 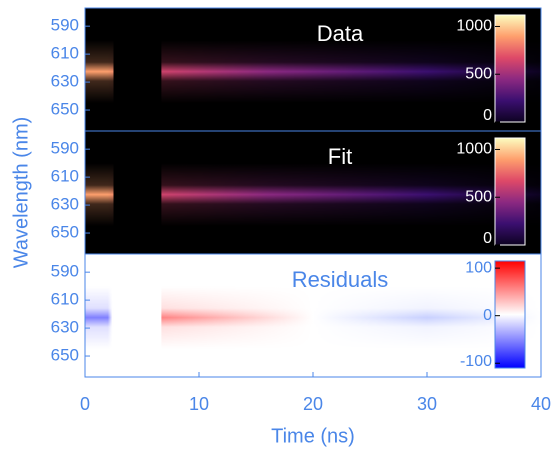 What do you see at coordinates (340, 33) in the screenshot?
I see `panel-title: Data` at bounding box center [340, 33].